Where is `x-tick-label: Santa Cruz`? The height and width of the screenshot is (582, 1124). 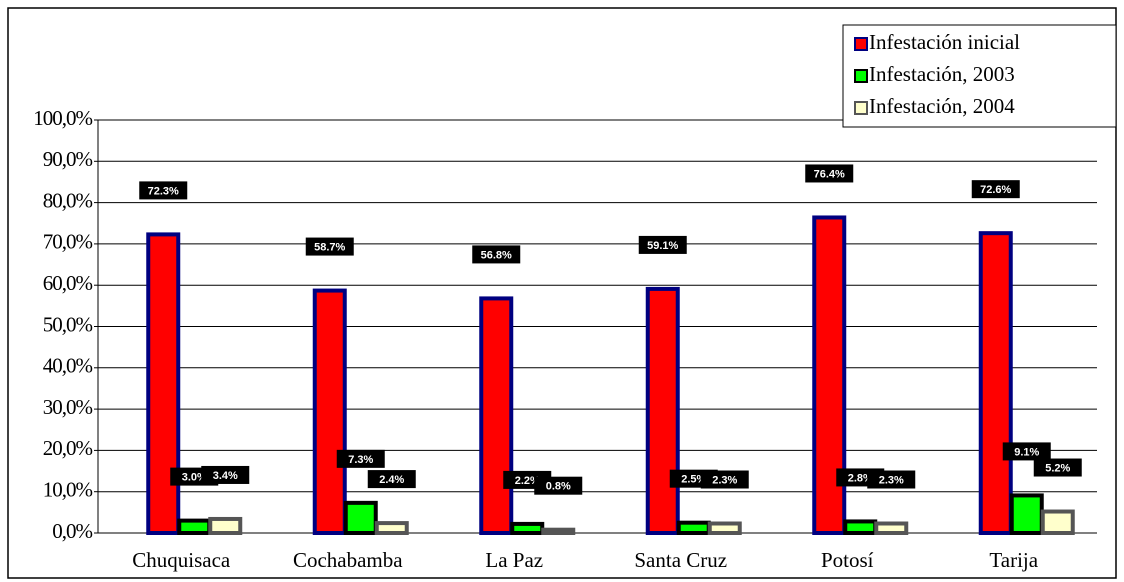 x-tick-label: Santa Cruz is located at coordinates (680, 560).